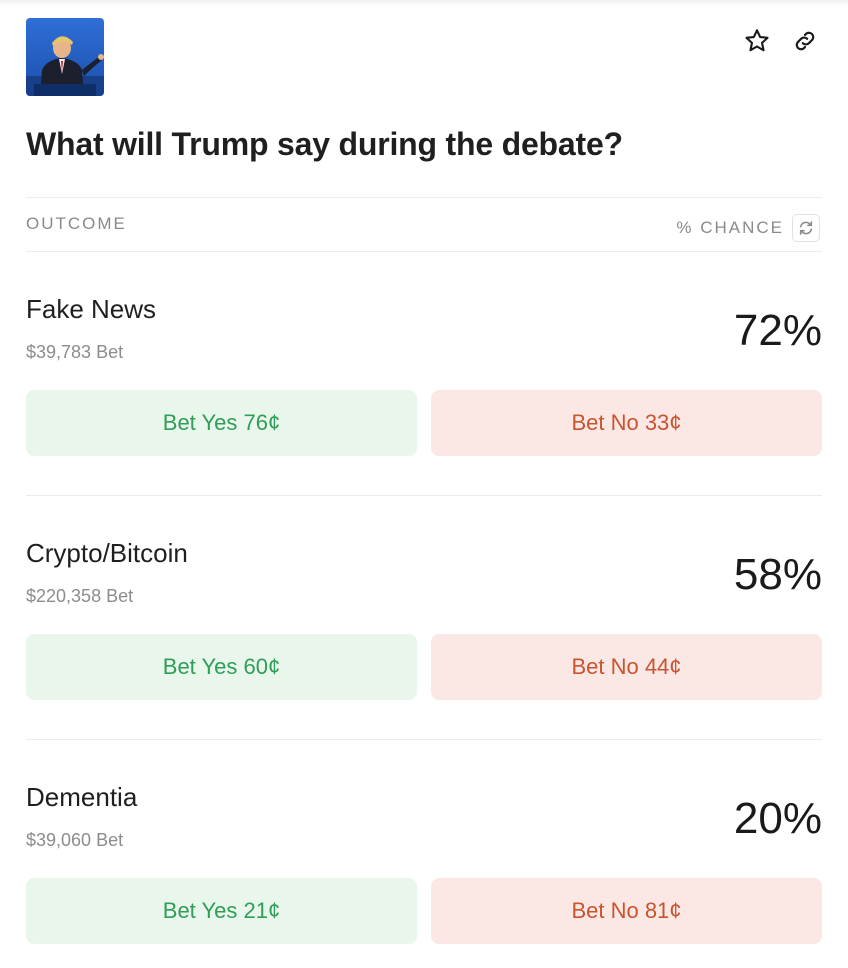 This screenshot has height=968, width=848. Describe the element at coordinates (76, 223) in the screenshot. I see `outcome-column-header: OUTCOME` at that location.